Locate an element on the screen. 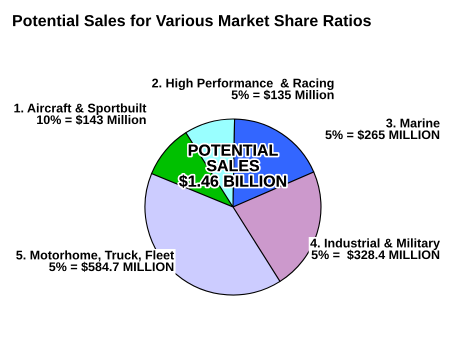  data-label: 5% = $328.4 MILLION is located at coordinates (376, 255).